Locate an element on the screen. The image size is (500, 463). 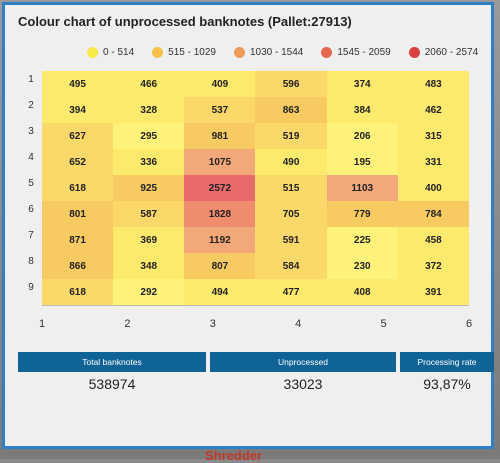
heatmap-cell: 369 is located at coordinates (149, 240).